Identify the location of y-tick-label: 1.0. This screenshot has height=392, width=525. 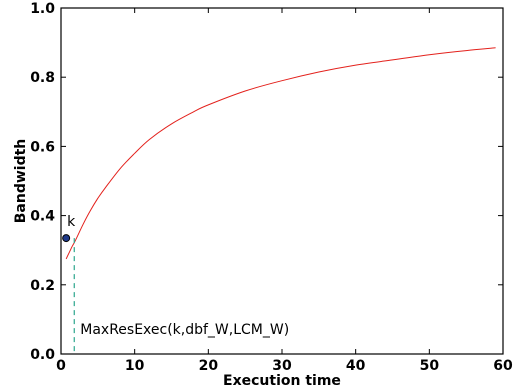
(42, 9).